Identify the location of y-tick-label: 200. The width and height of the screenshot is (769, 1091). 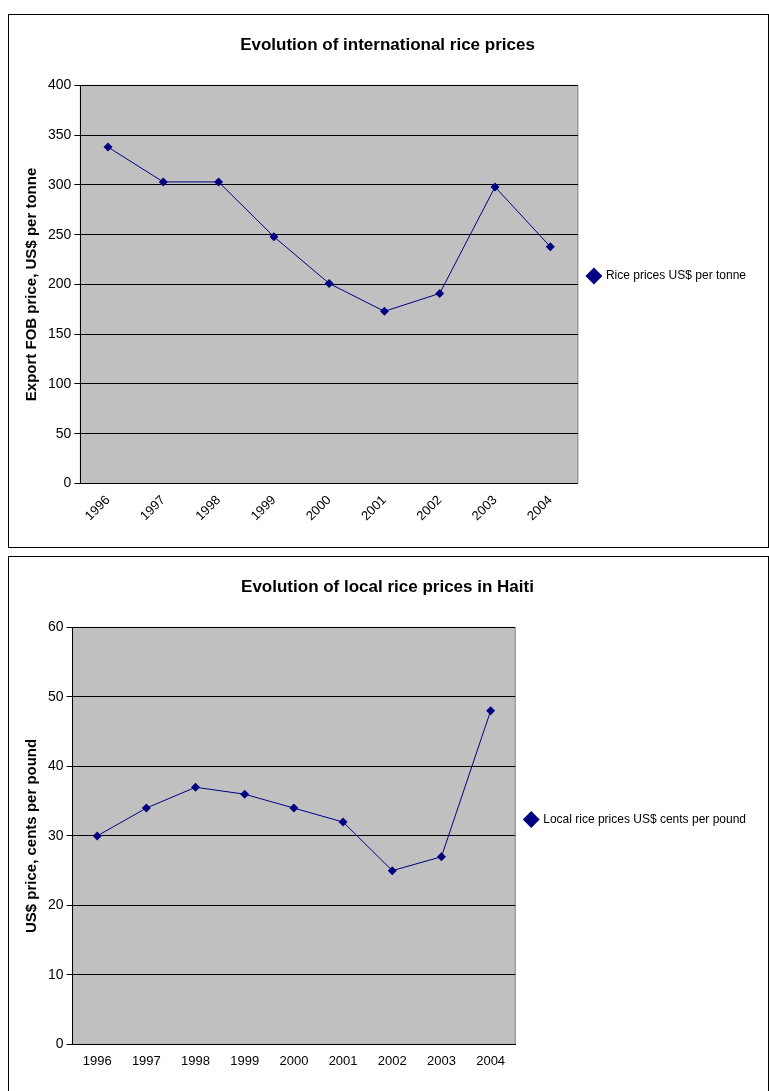
(60, 283).